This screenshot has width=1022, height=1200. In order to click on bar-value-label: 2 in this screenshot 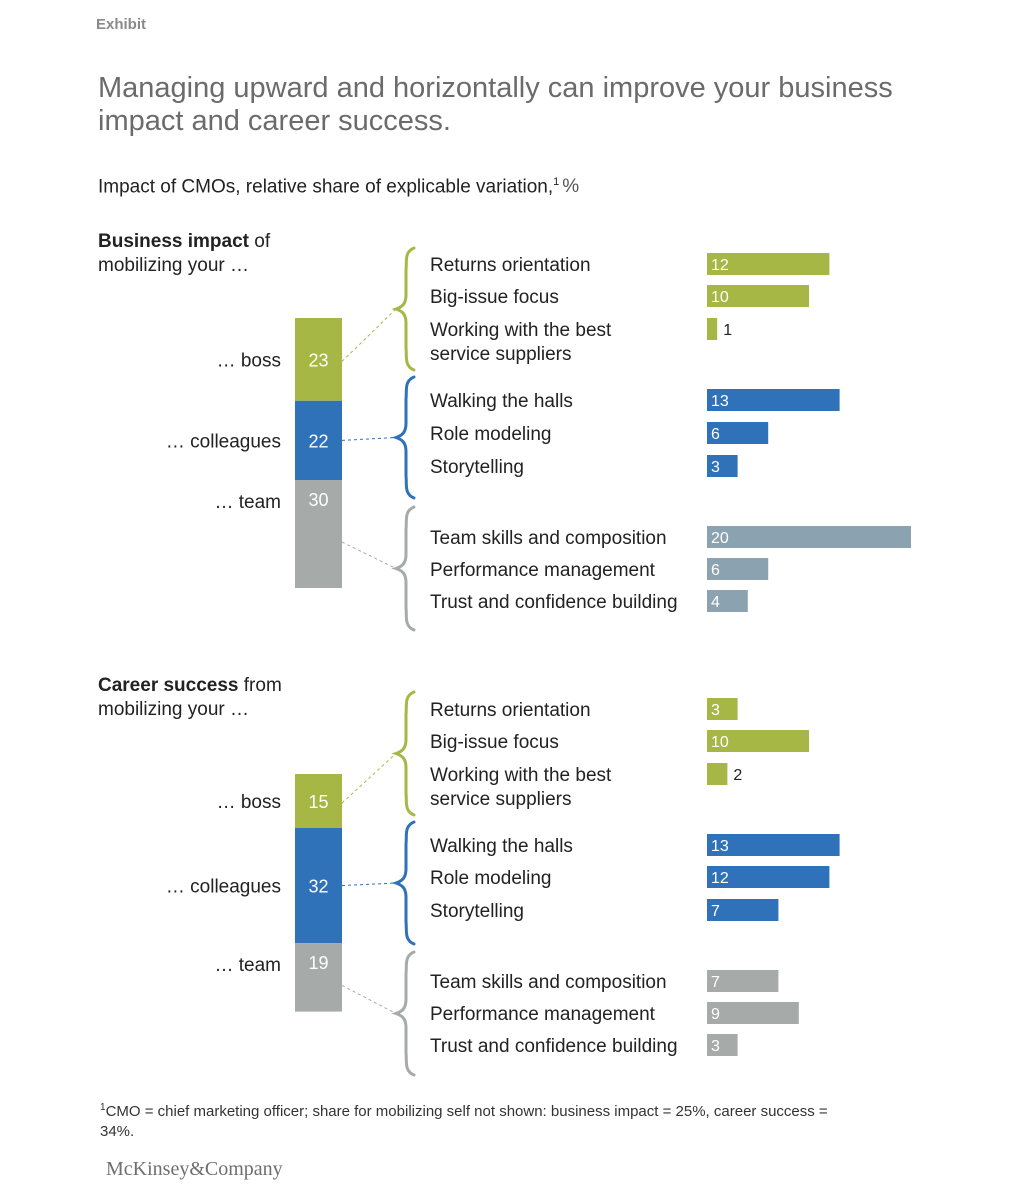, I will do `click(737, 775)`.